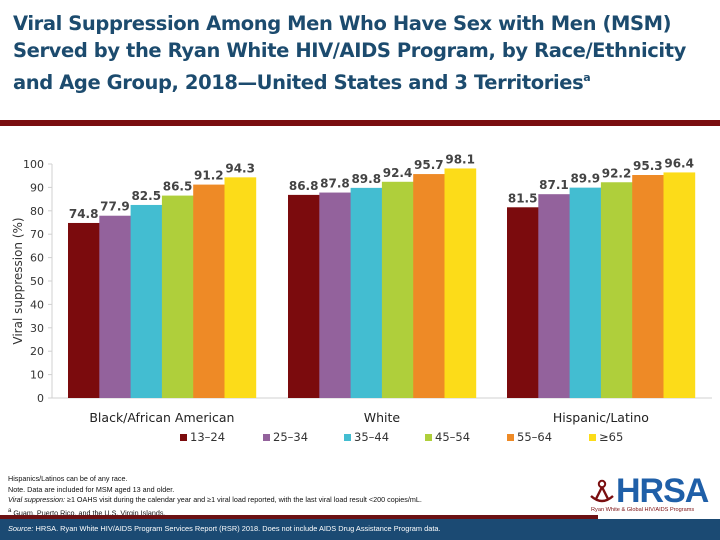 This screenshot has width=720, height=540. What do you see at coordinates (643, 510) in the screenshot?
I see `hrsa-subtitle: Ryan White & Global HIV/AIDS Programs` at bounding box center [643, 510].